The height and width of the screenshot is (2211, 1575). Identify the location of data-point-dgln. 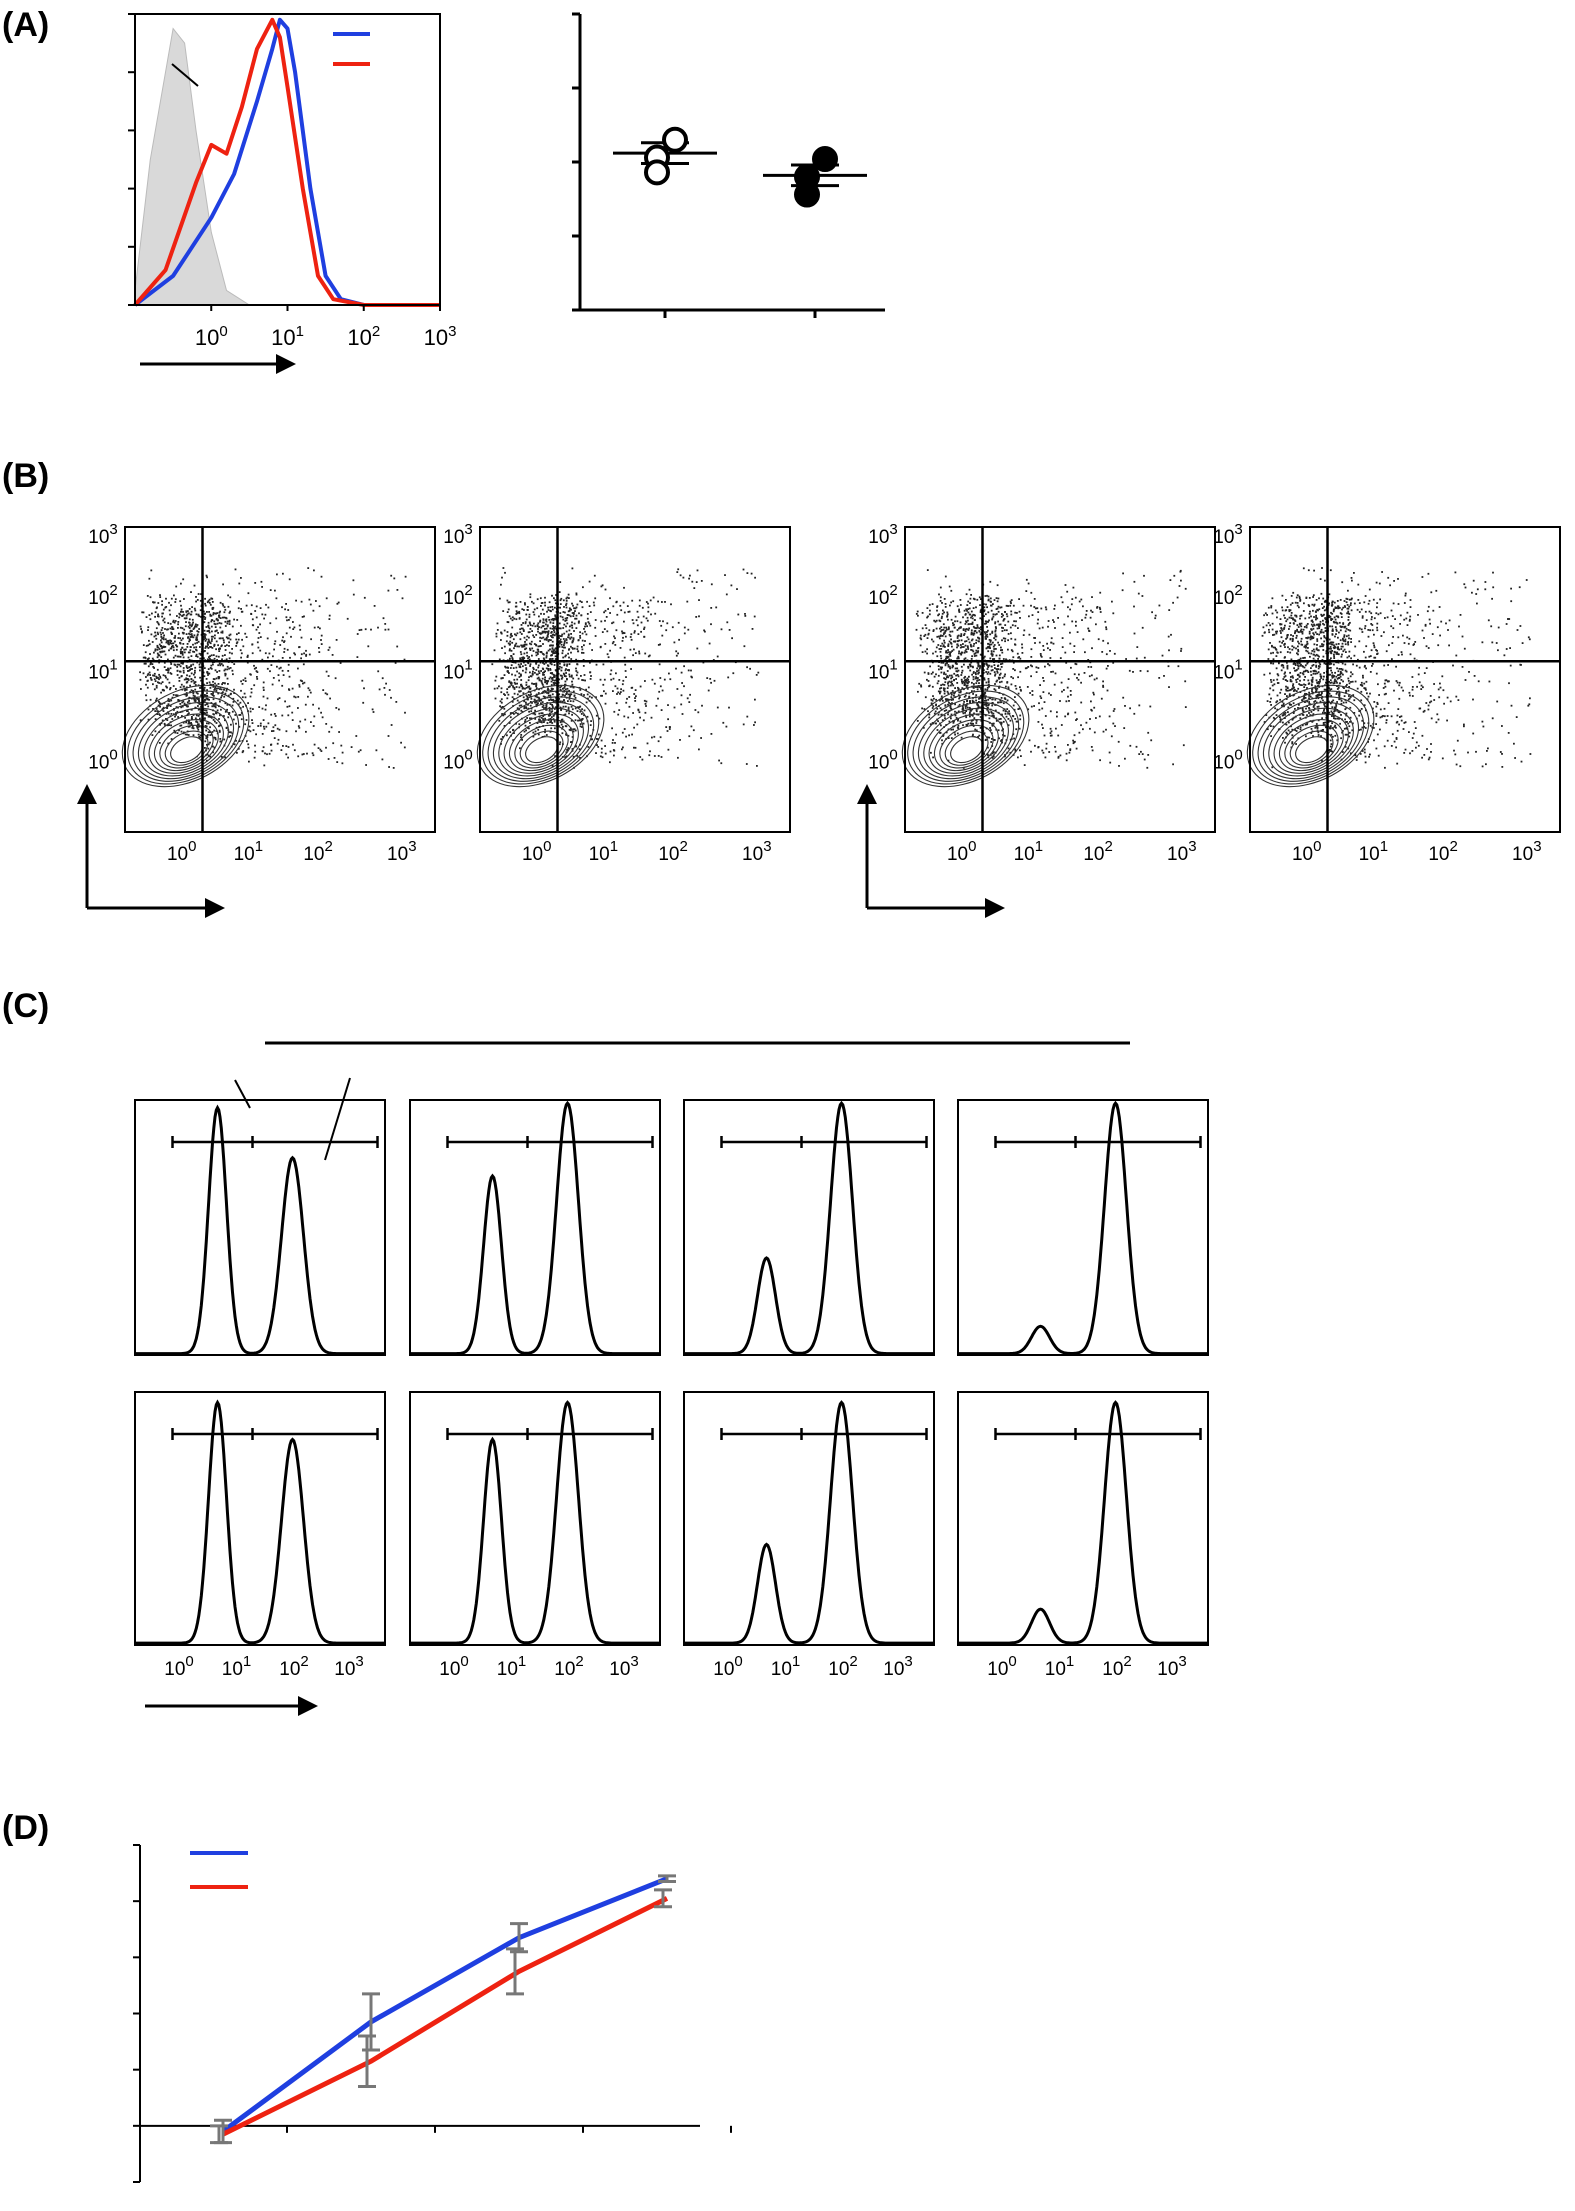
(825, 159).